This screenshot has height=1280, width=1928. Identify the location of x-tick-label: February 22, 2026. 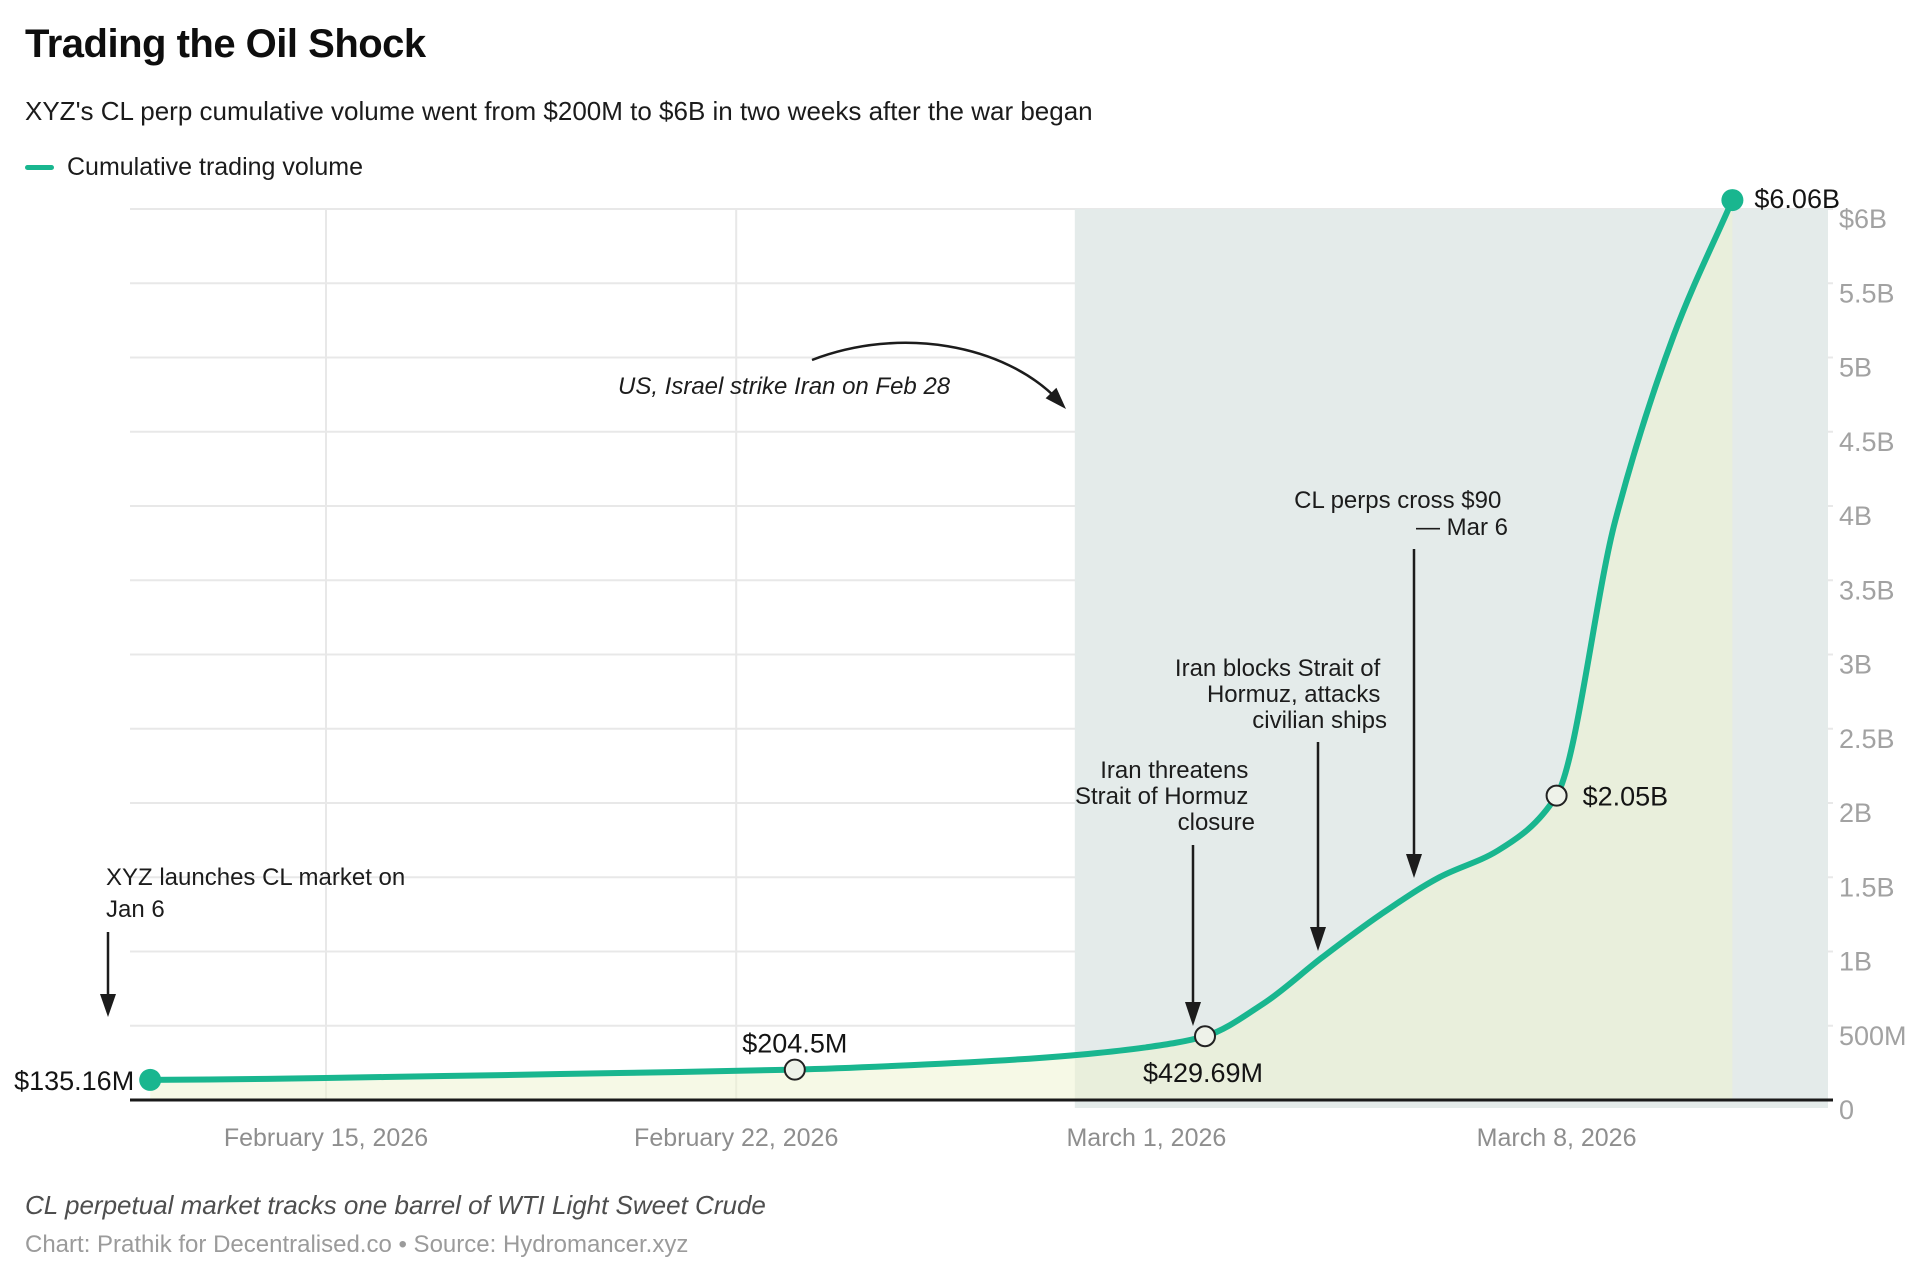
(736, 1138).